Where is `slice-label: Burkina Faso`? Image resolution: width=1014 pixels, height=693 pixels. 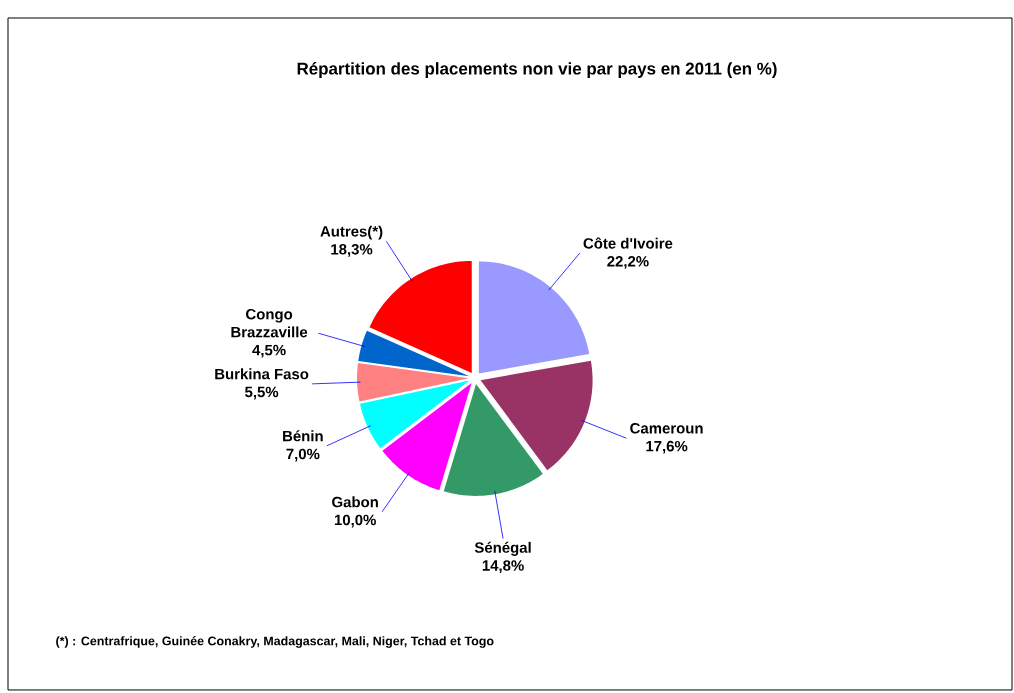 slice-label: Burkina Faso is located at coordinates (262, 374).